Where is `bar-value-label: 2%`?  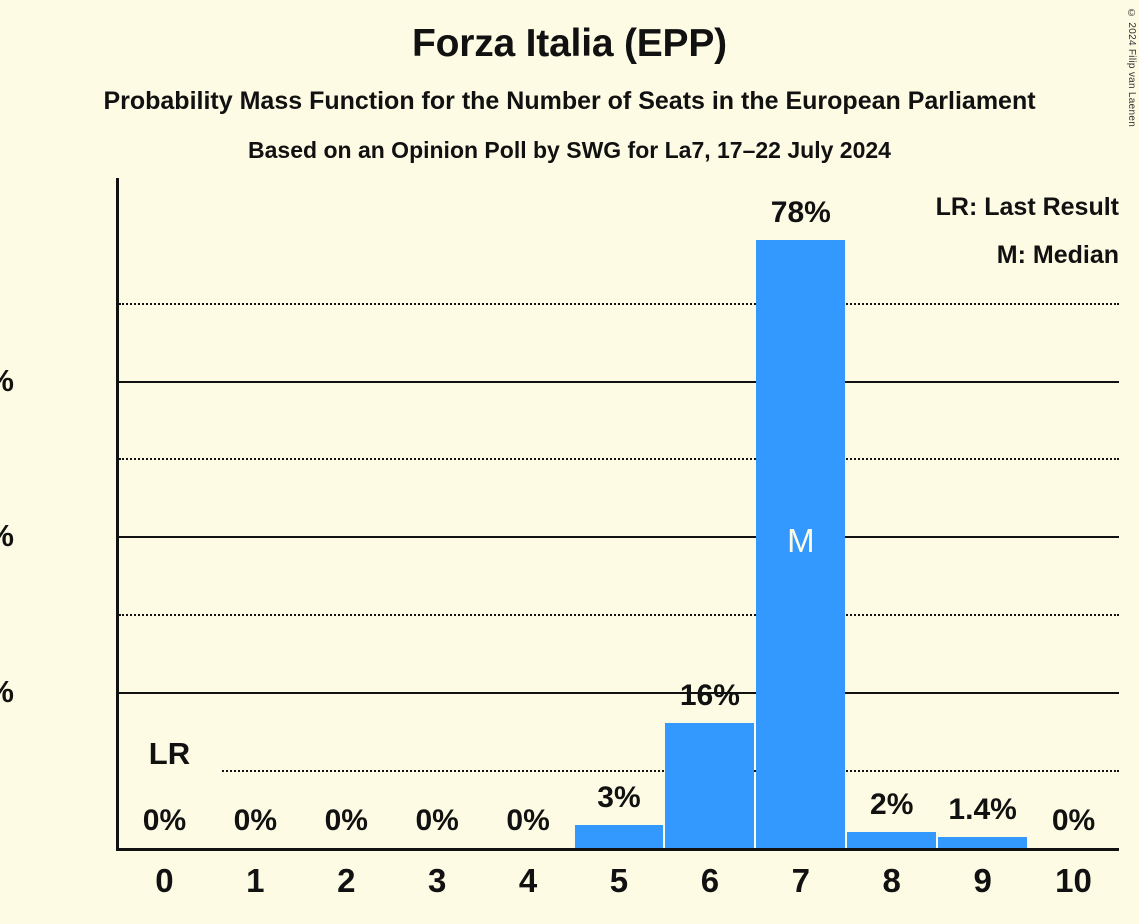
bar-value-label: 2% is located at coordinates (892, 805).